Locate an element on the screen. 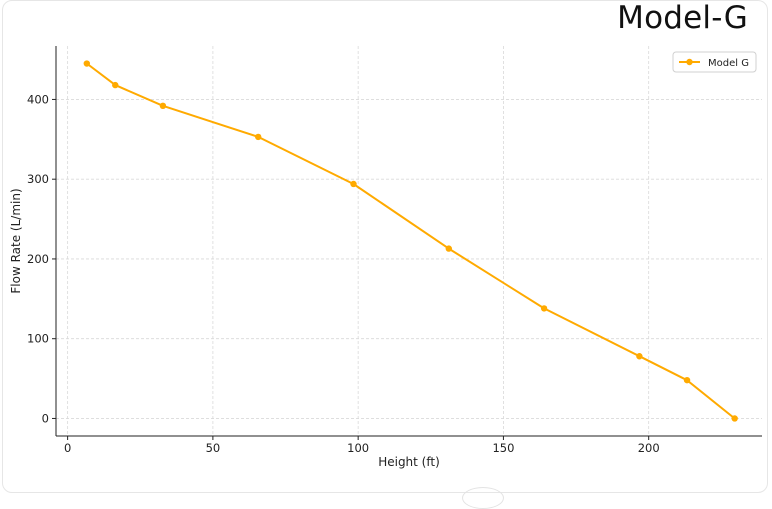 Image resolution: width=772 pixels, height=509 pixels. y-tick-label: 0 is located at coordinates (45, 418).